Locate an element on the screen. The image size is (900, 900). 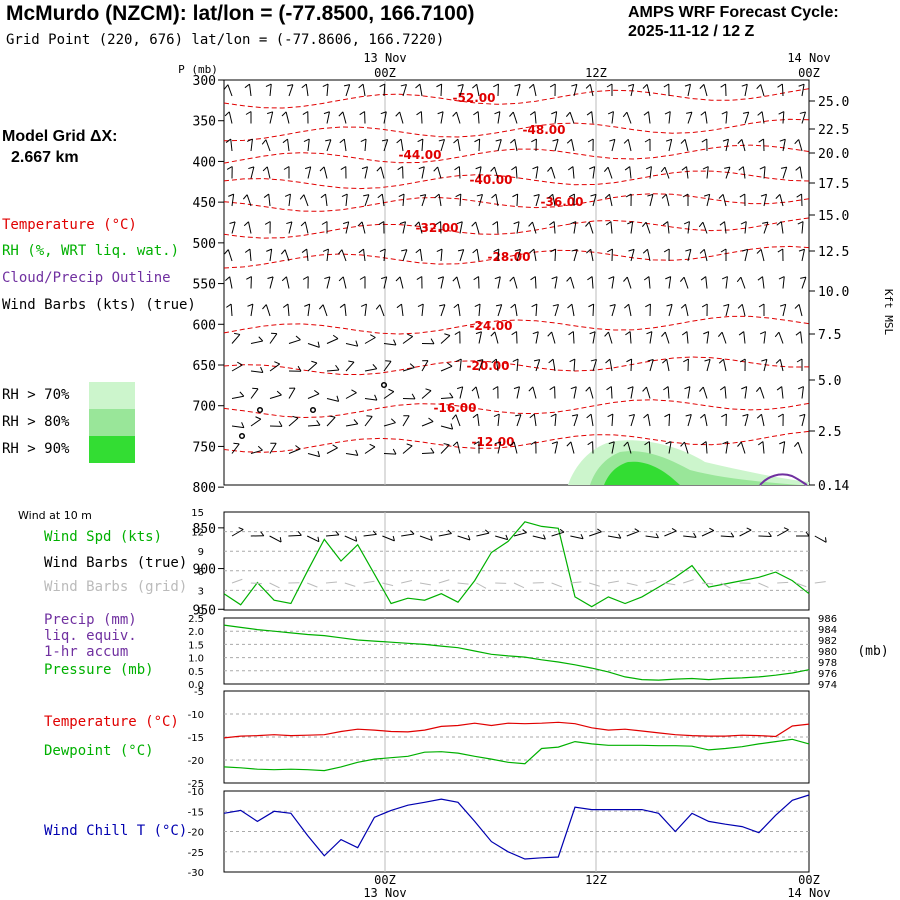
sfc-wind-barb-grid is located at coordinates (576, 582).